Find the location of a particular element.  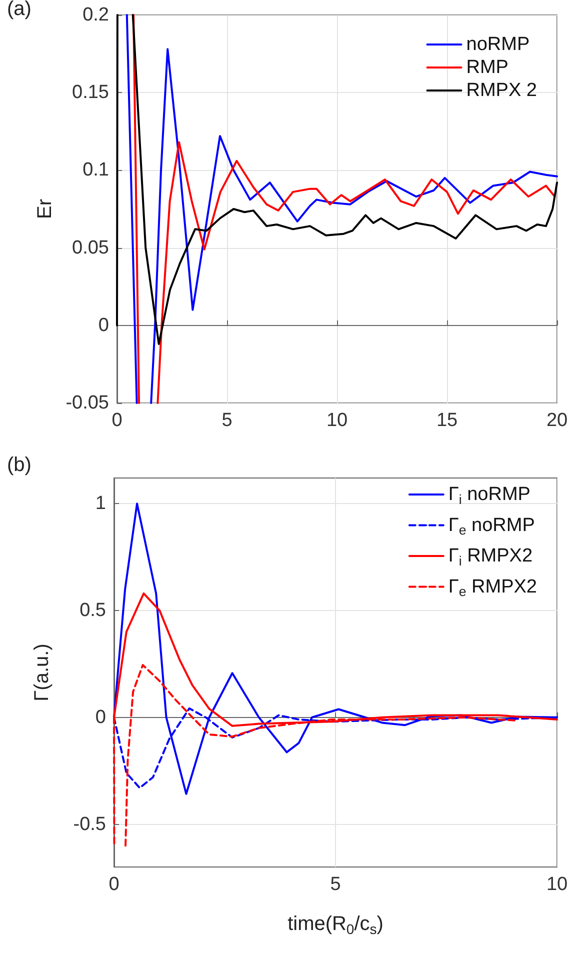

y-tick-label: -0.5 is located at coordinates (89, 824).